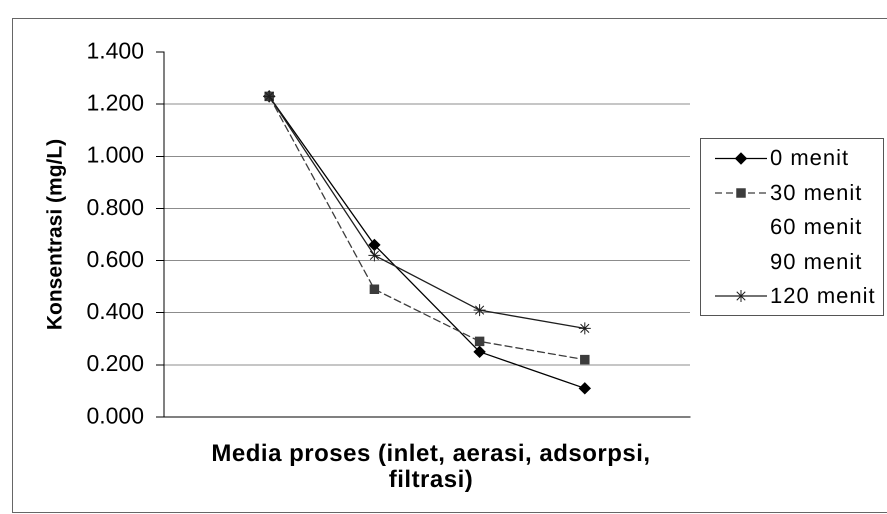 This screenshot has height=514, width=887. I want to click on legend-label: 30 menit, so click(816, 193).